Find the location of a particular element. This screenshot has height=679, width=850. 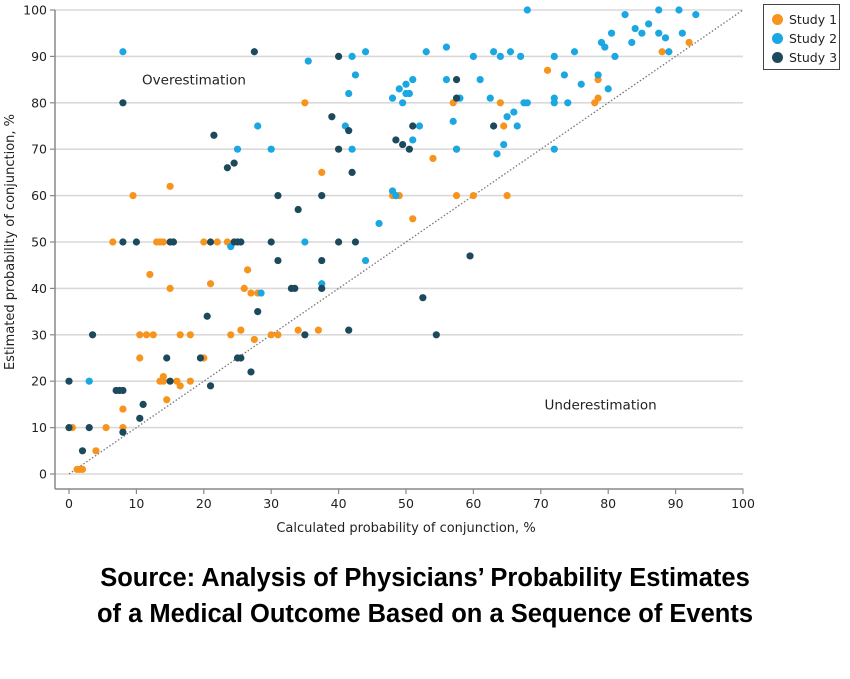

y-tick-label: 0 is located at coordinates (43, 474).